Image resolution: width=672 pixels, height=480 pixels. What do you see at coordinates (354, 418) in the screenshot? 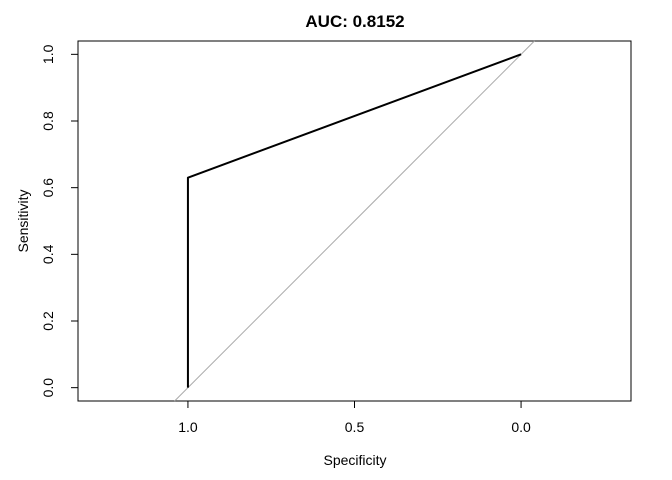
I see `x-axis: 1.0 0.5 0.0` at bounding box center [354, 418].